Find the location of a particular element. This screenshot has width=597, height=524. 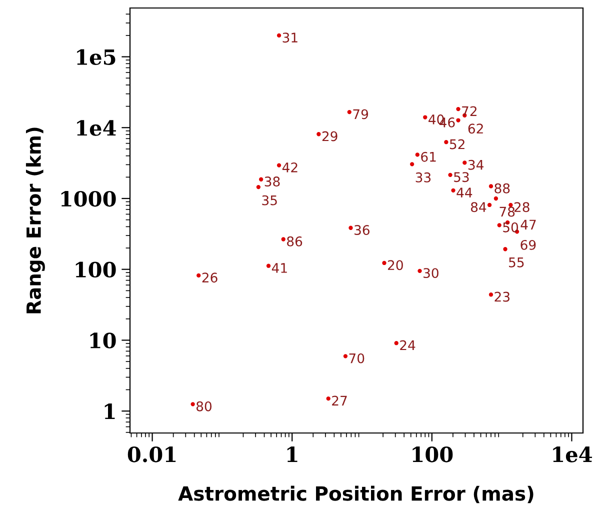

x-axis-title: Astrometric Position Error (mas) is located at coordinates (356, 495).